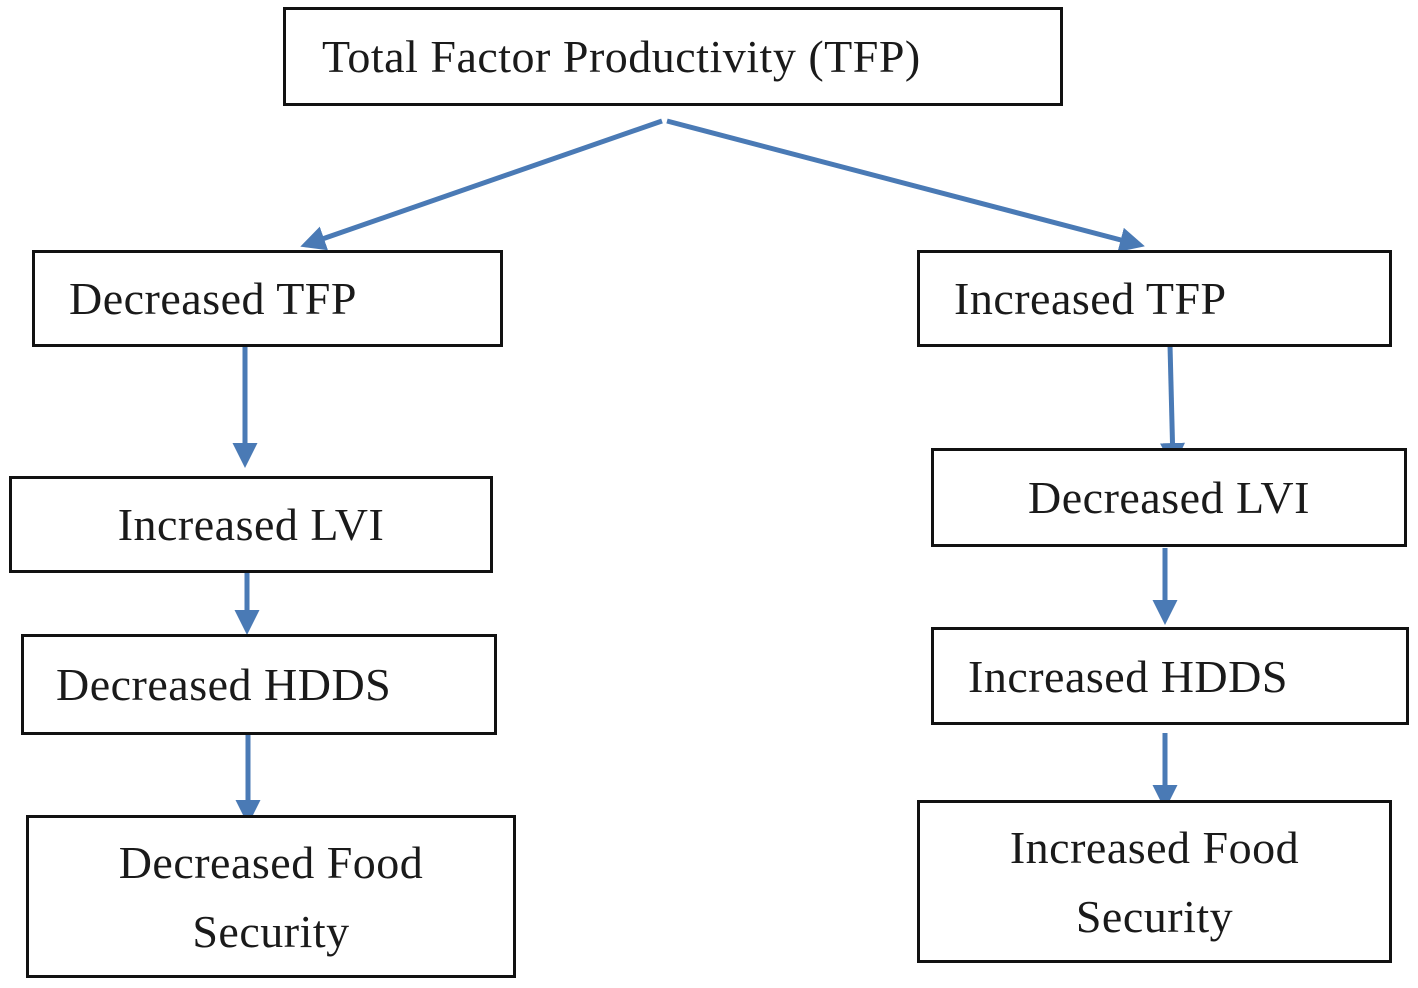 This screenshot has width=1418, height=988. I want to click on increased-hdds-box: Increased HDDS, so click(1170, 676).